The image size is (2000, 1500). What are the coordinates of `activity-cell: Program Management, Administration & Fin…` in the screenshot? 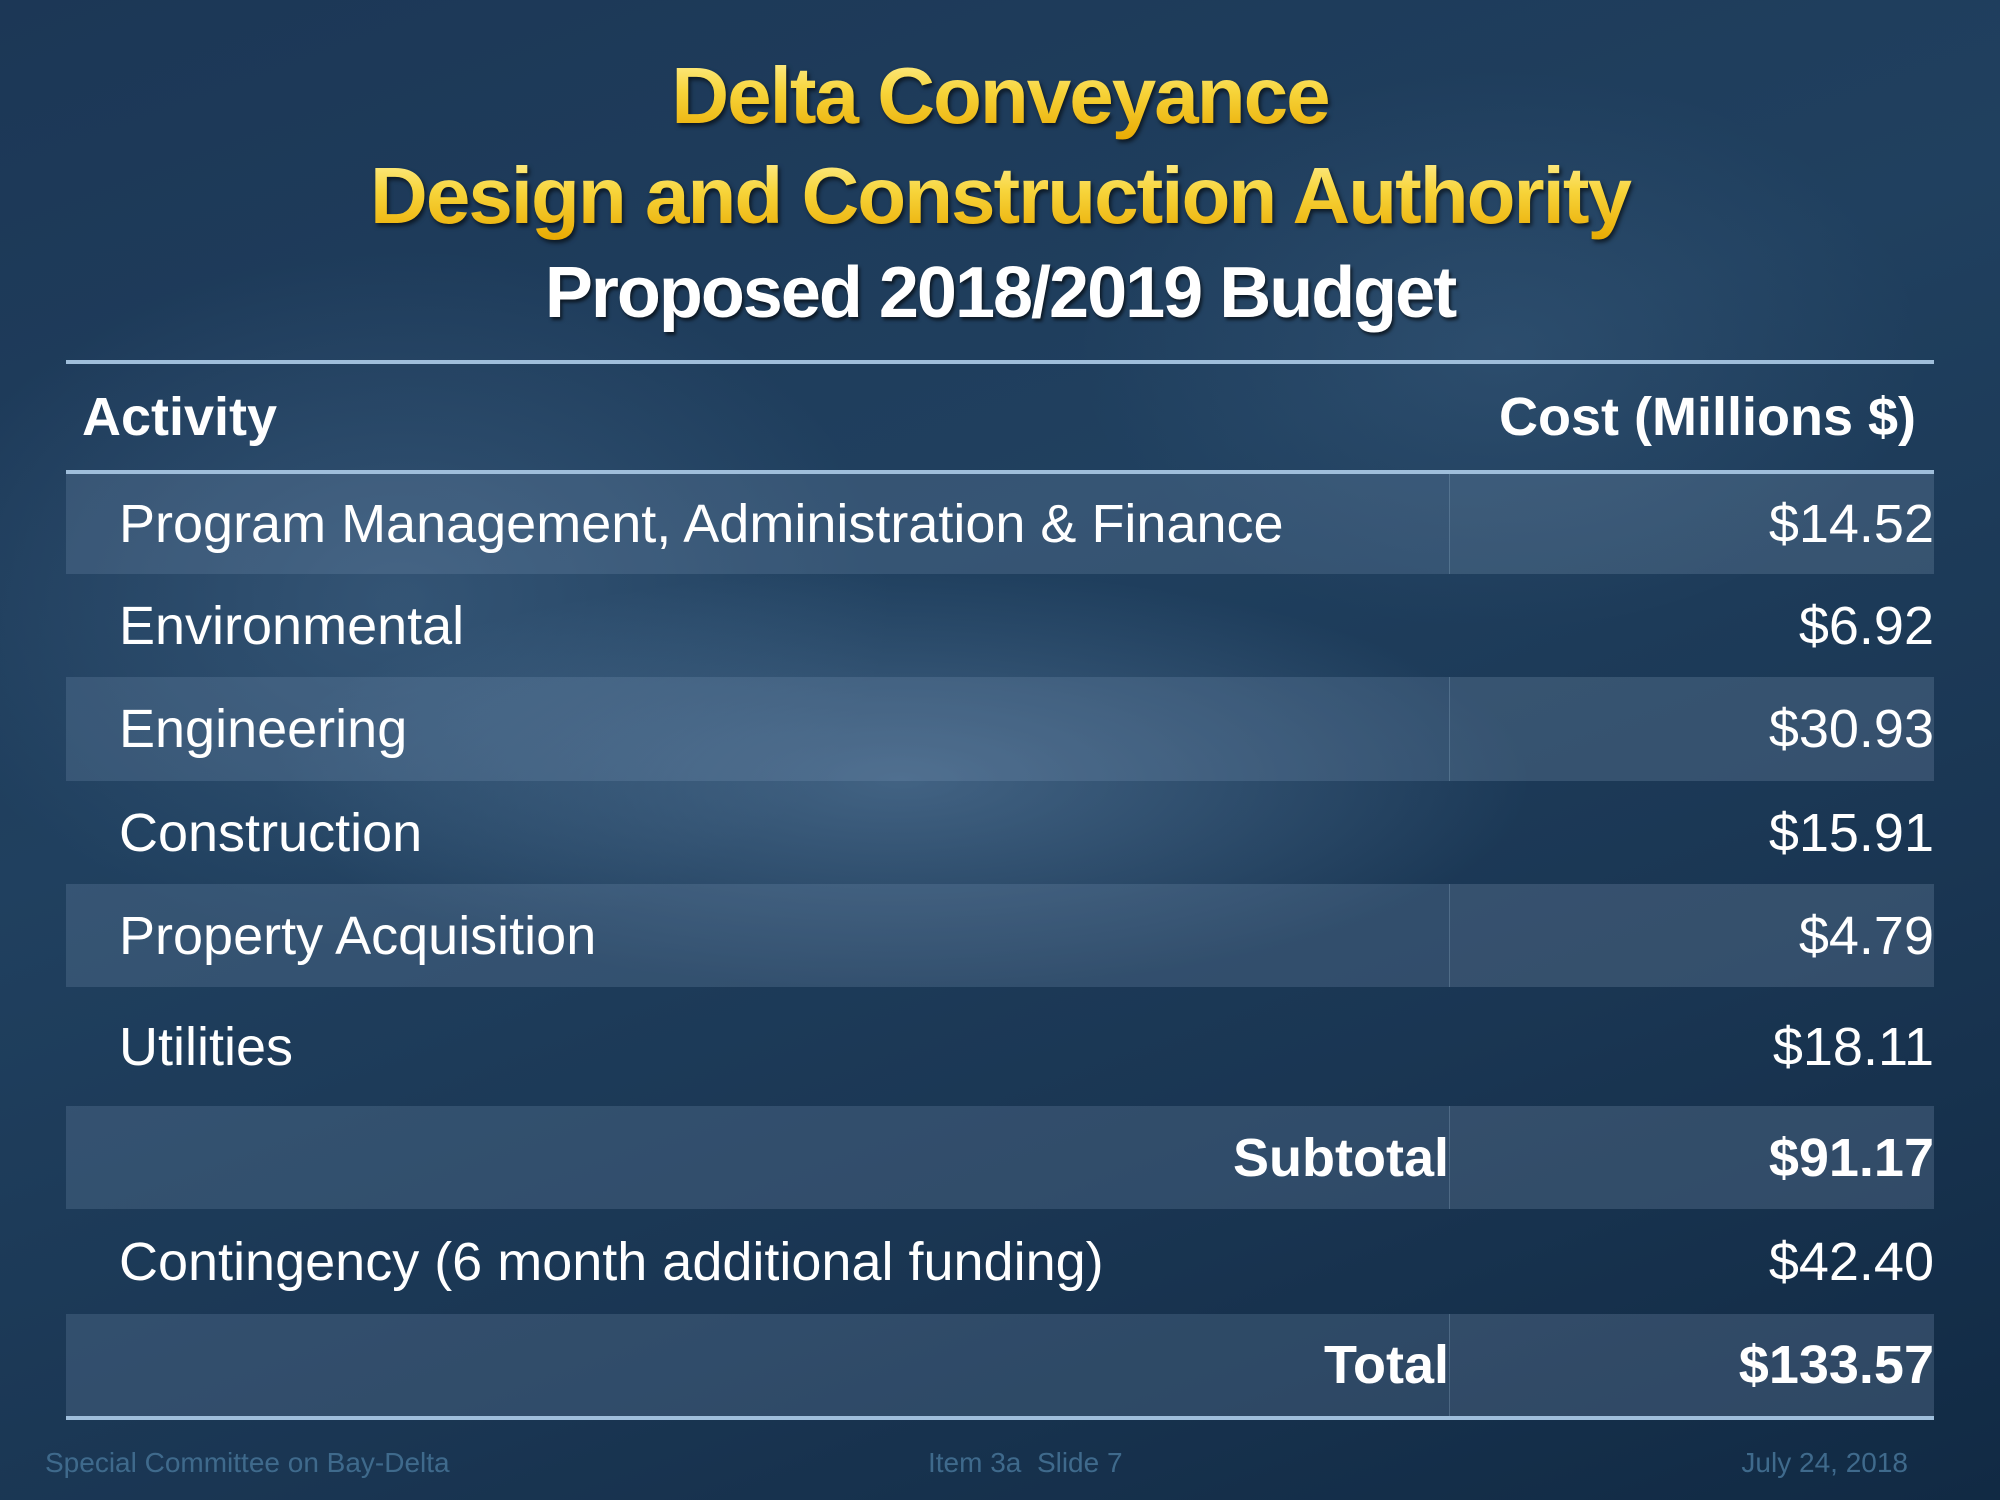 It's located at (701, 524).